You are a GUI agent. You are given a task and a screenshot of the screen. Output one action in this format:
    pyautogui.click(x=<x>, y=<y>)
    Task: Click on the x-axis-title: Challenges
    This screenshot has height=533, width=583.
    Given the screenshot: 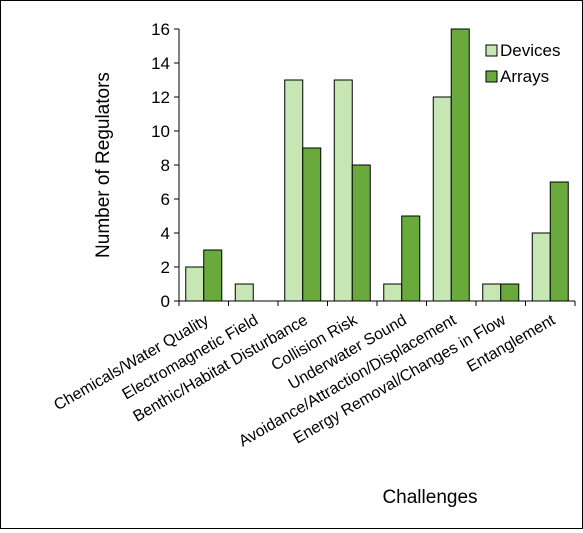 What is the action you would take?
    pyautogui.click(x=429, y=497)
    